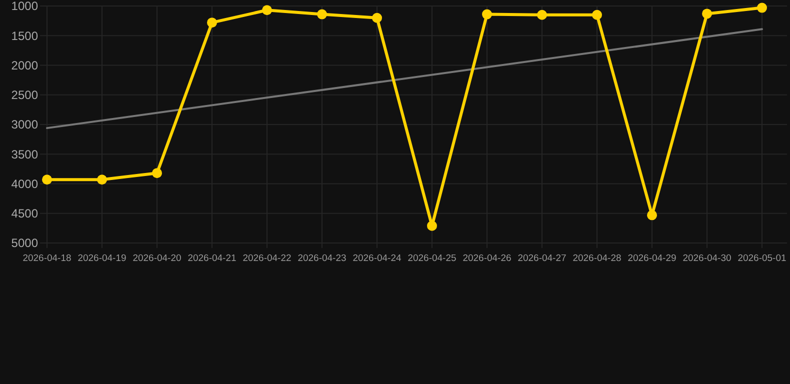  Describe the element at coordinates (102, 258) in the screenshot. I see `x-tick-label: 2026-04-19` at that location.